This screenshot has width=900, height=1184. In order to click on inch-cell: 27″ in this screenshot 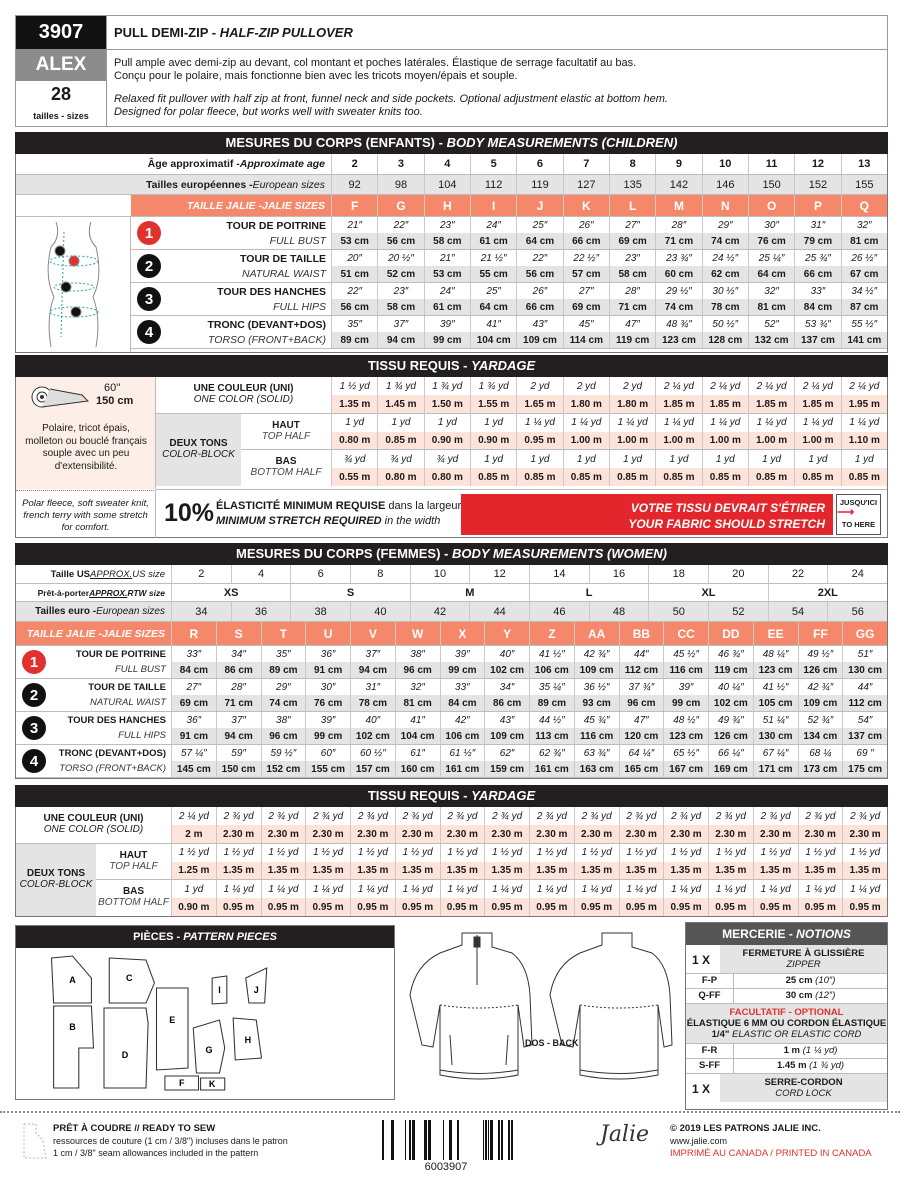, I will do `click(585, 291)`.